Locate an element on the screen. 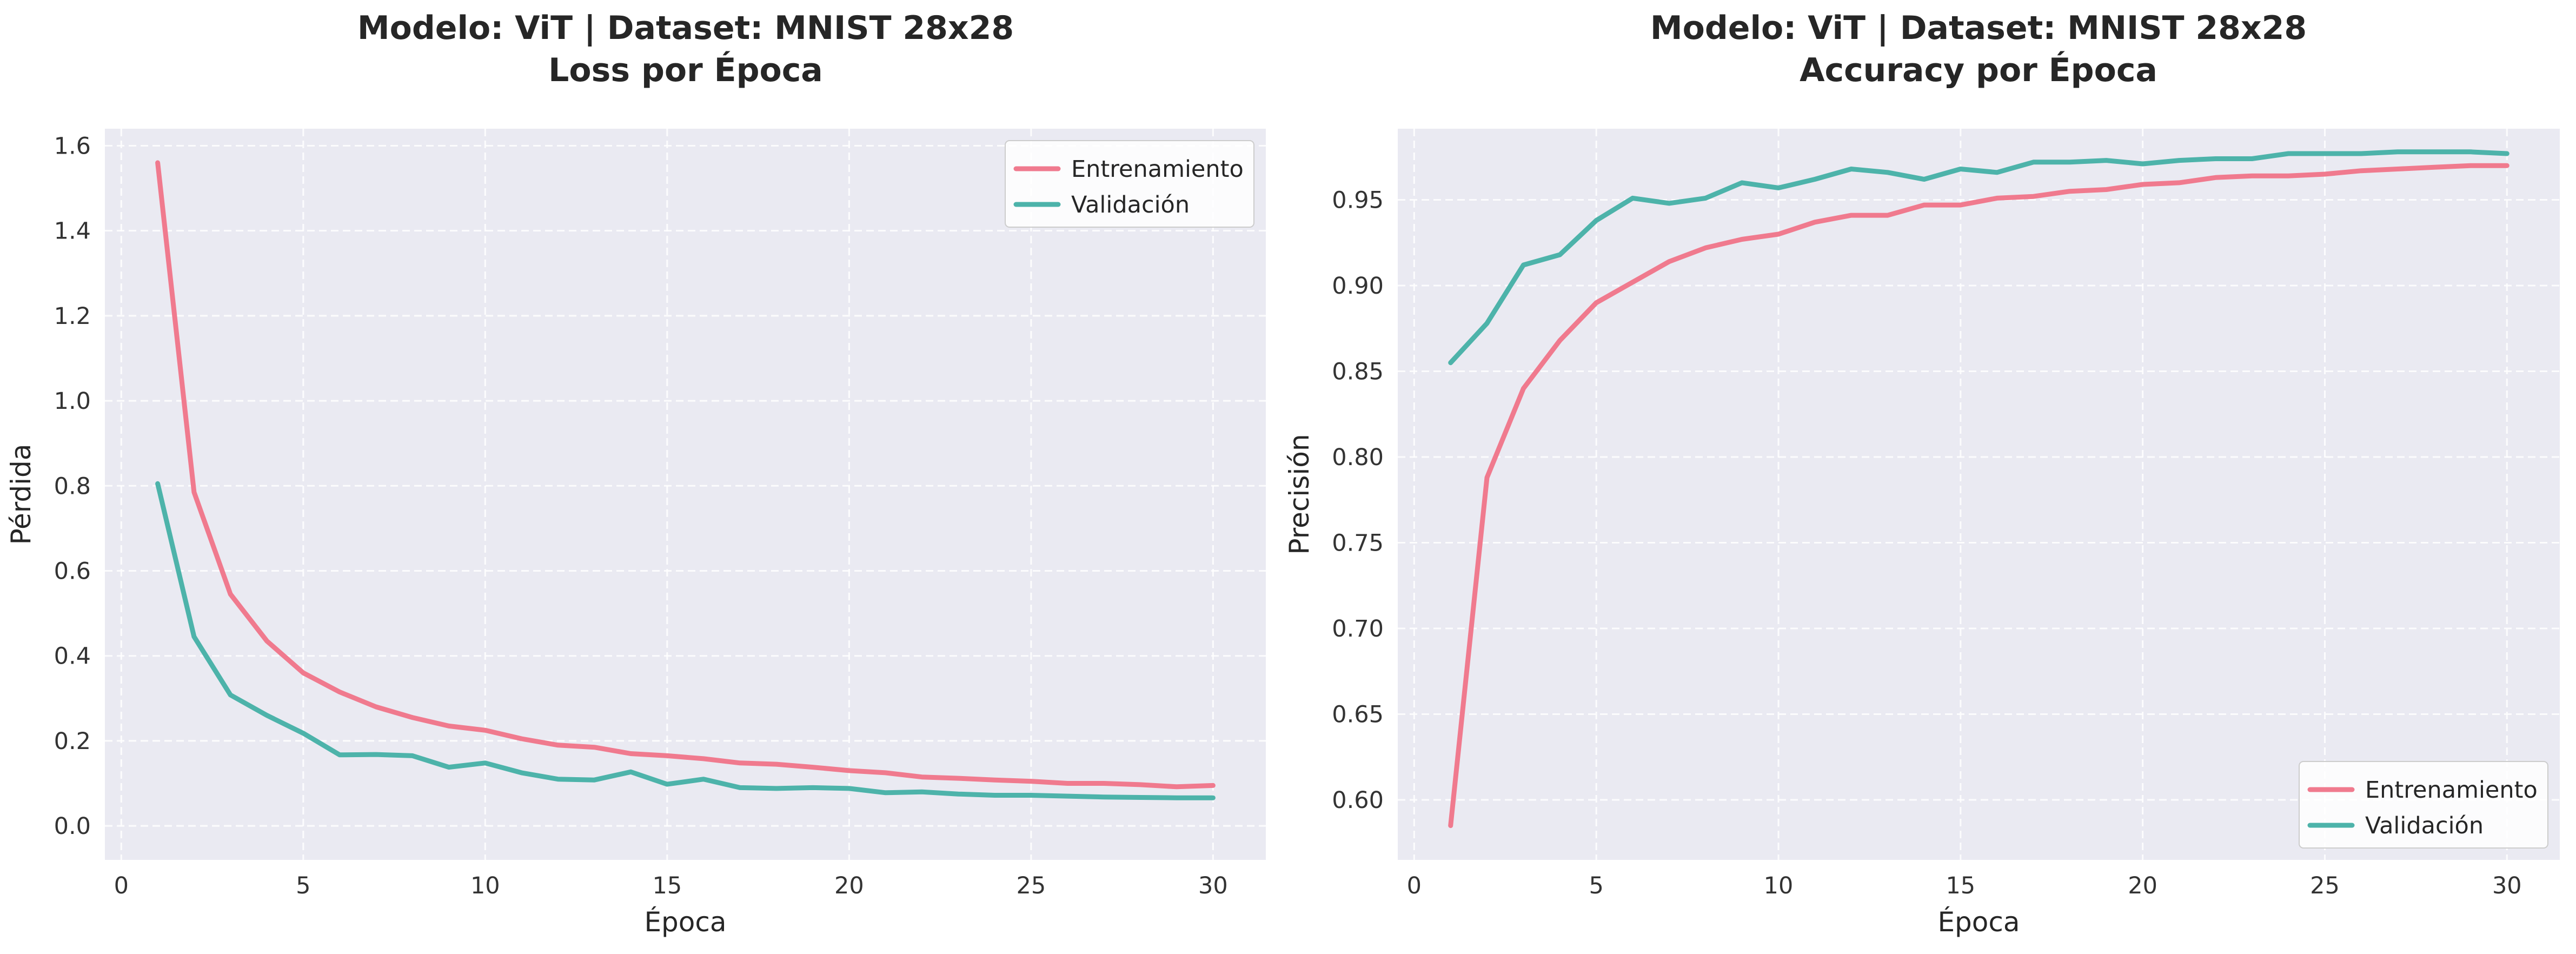  loss-ytick-label: 0.8 is located at coordinates (72, 486).